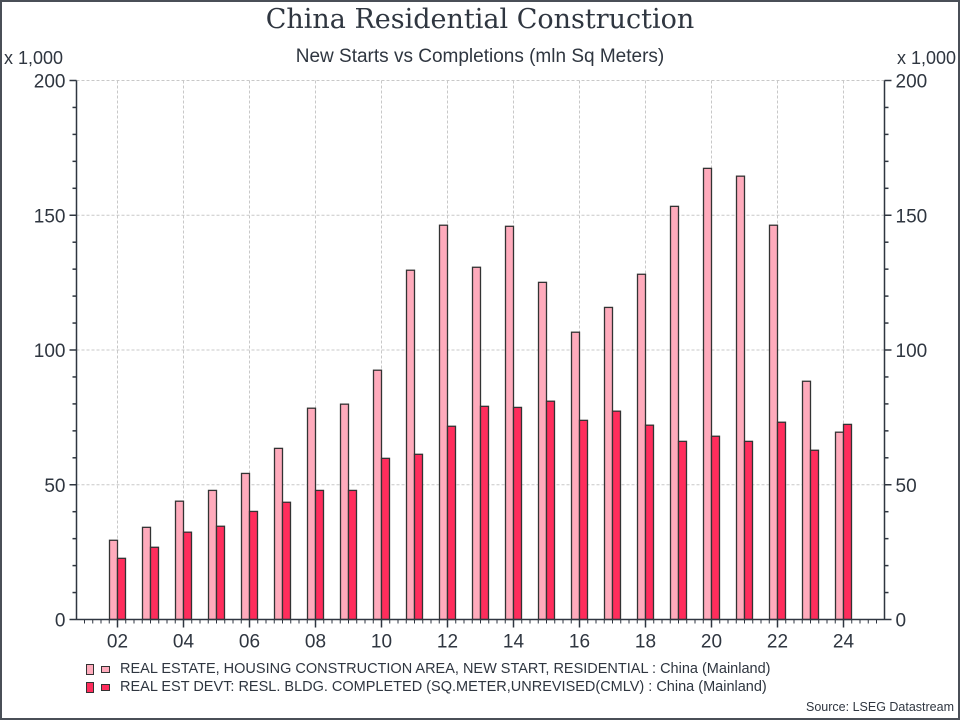 The image size is (960, 720). I want to click on legend-marker-completions, so click(105, 687).